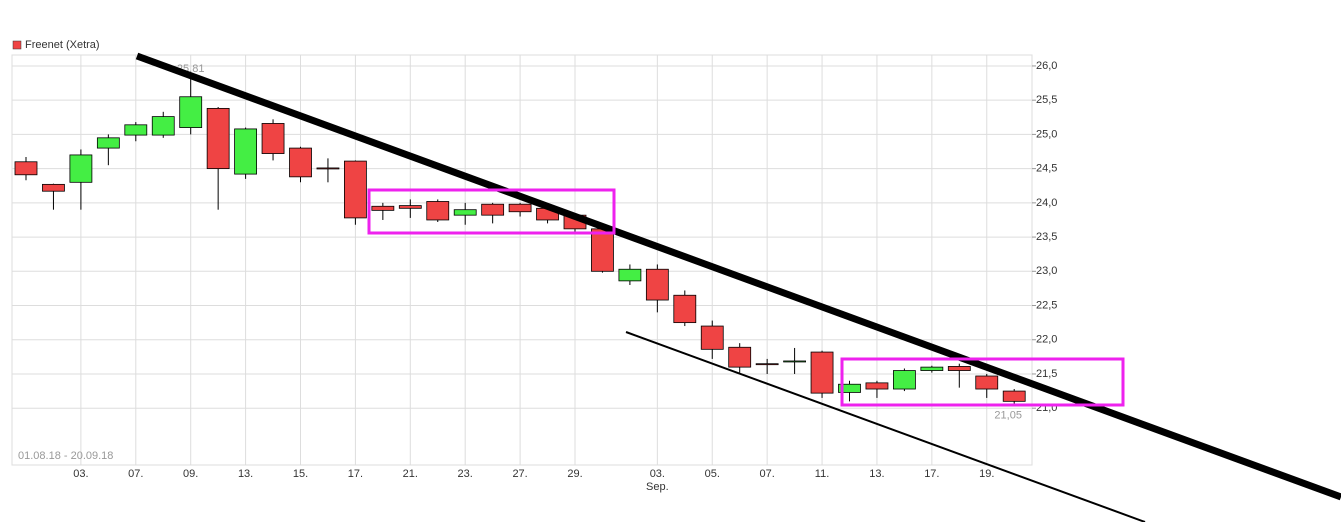 Image resolution: width=1341 pixels, height=522 pixels. Describe the element at coordinates (1046, 100) in the screenshot. I see `y-tick-label: 25,5` at that location.